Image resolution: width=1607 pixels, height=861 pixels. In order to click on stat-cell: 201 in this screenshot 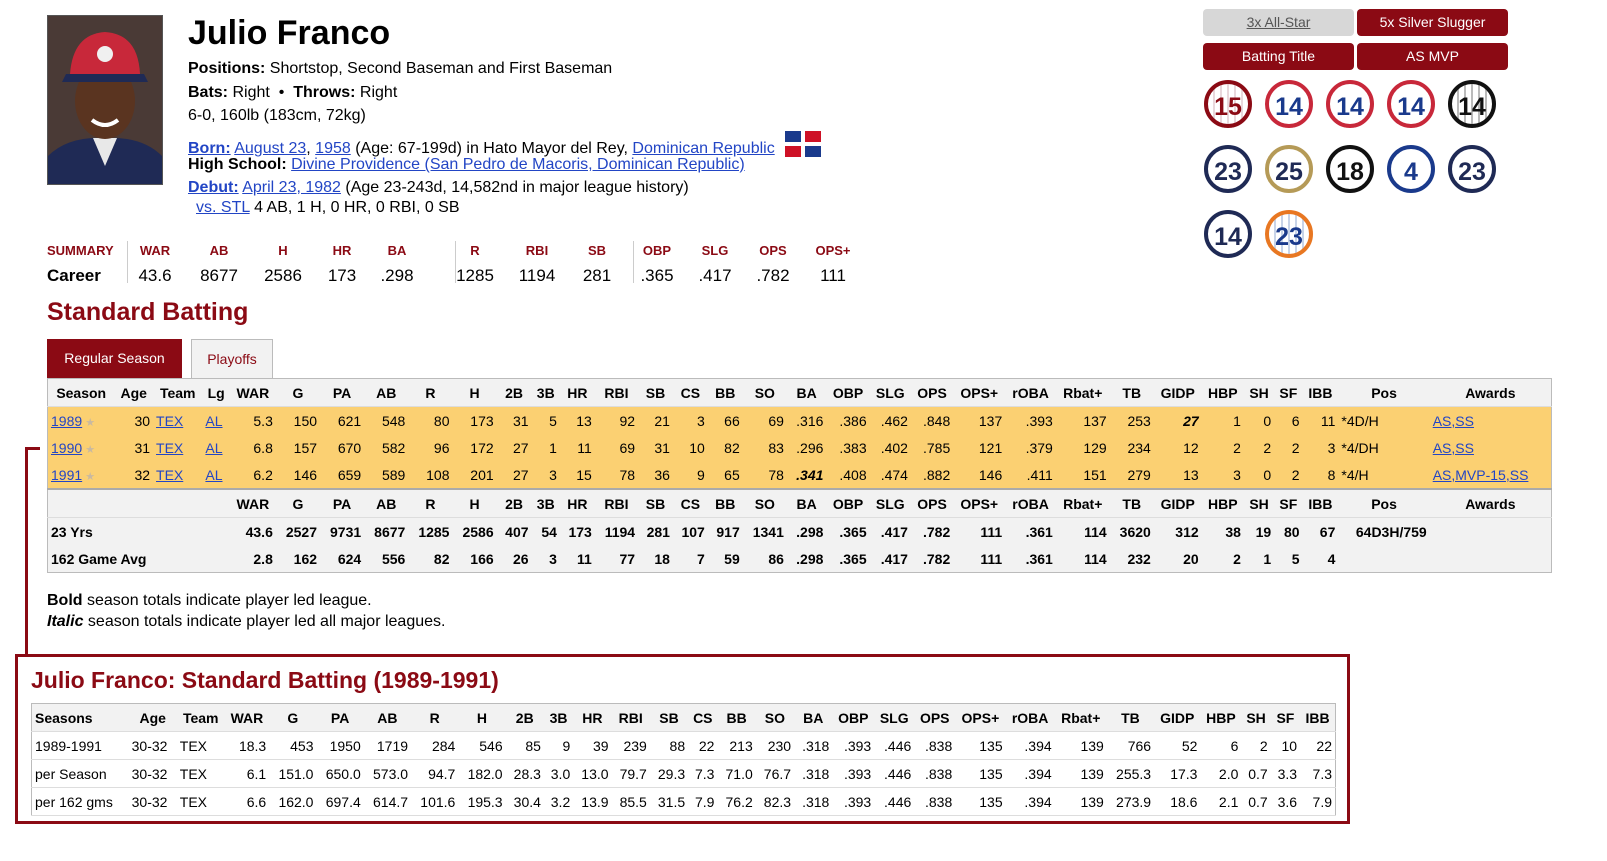, I will do `click(474, 475)`.